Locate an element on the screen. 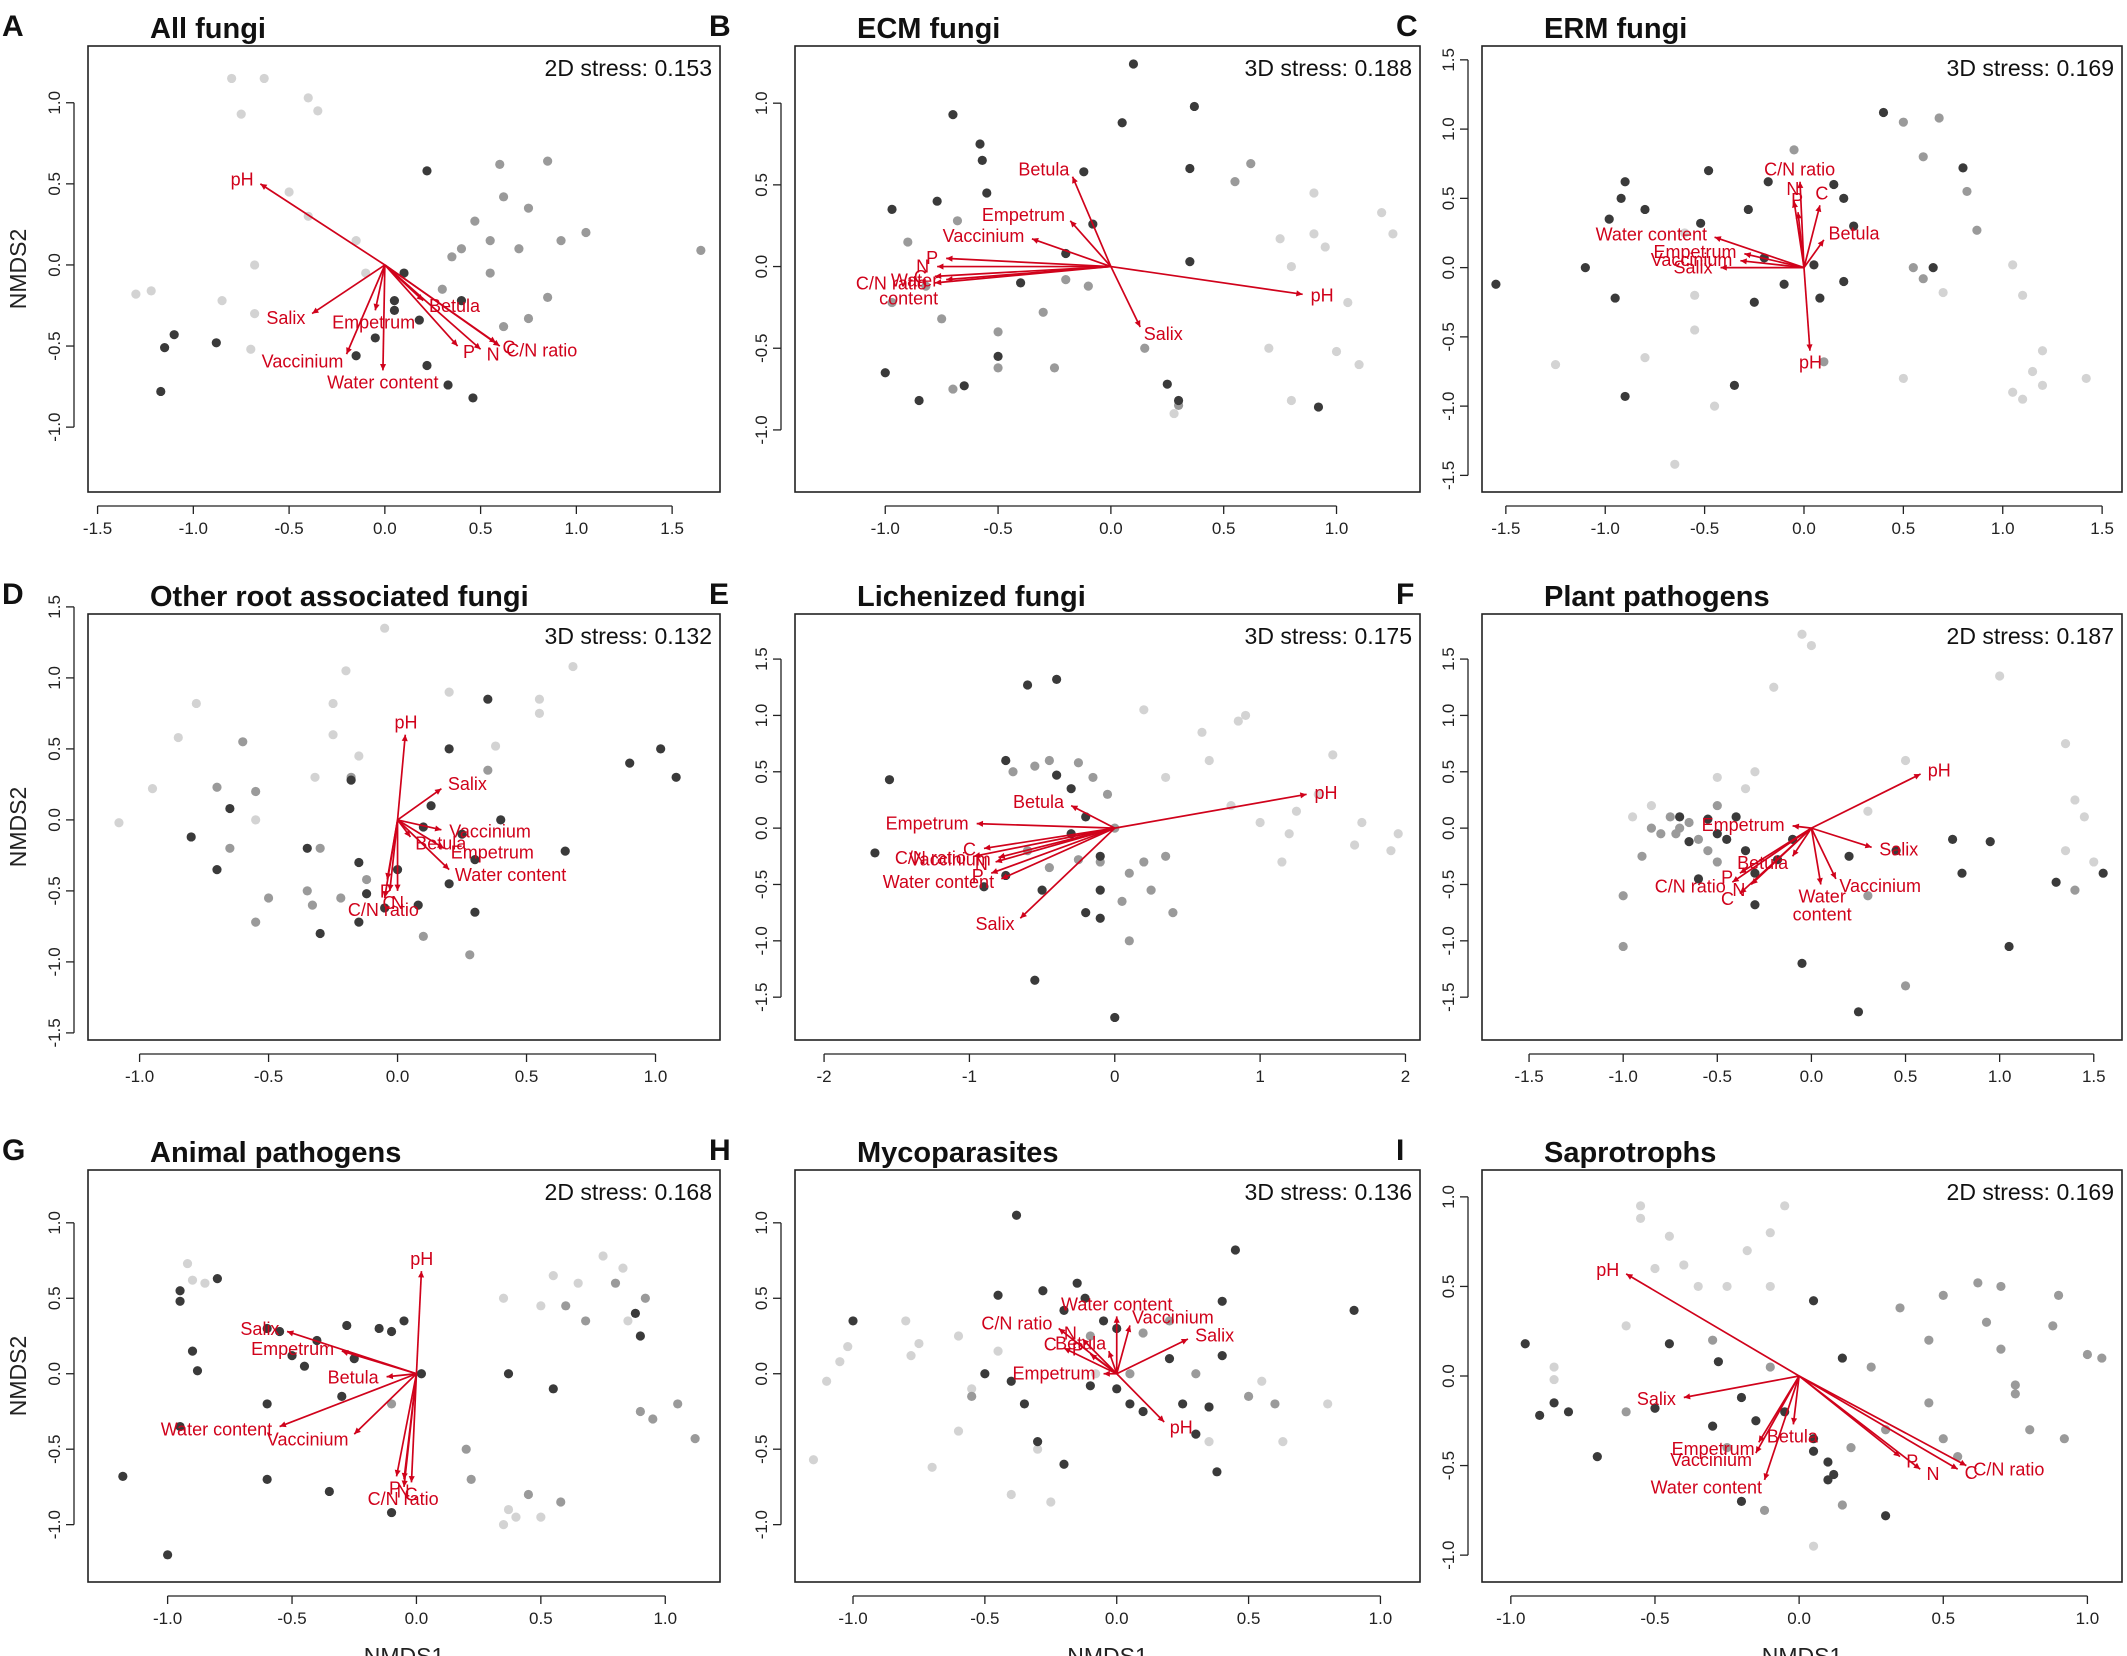 The image size is (2127, 1656). stress-label: 3D stress: 0.175 is located at coordinates (1328, 636).